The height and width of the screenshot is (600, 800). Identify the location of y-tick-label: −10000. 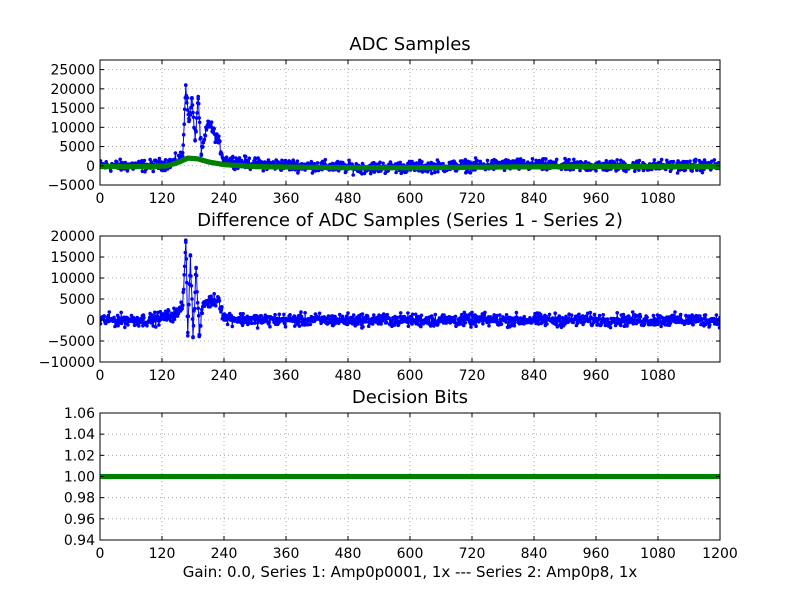
(67, 363).